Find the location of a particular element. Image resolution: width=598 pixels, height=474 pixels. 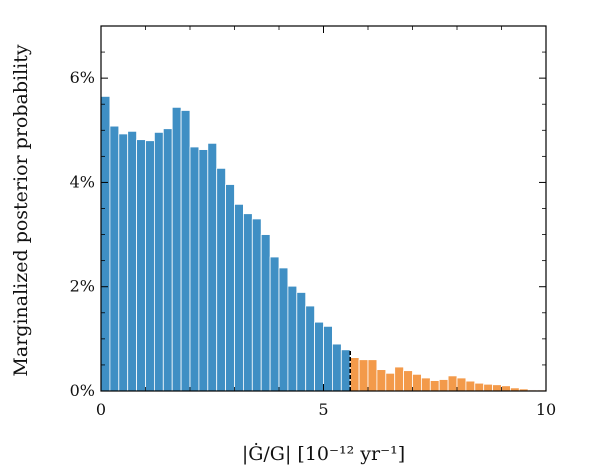

x-tick-label: 5 is located at coordinates (323, 409).